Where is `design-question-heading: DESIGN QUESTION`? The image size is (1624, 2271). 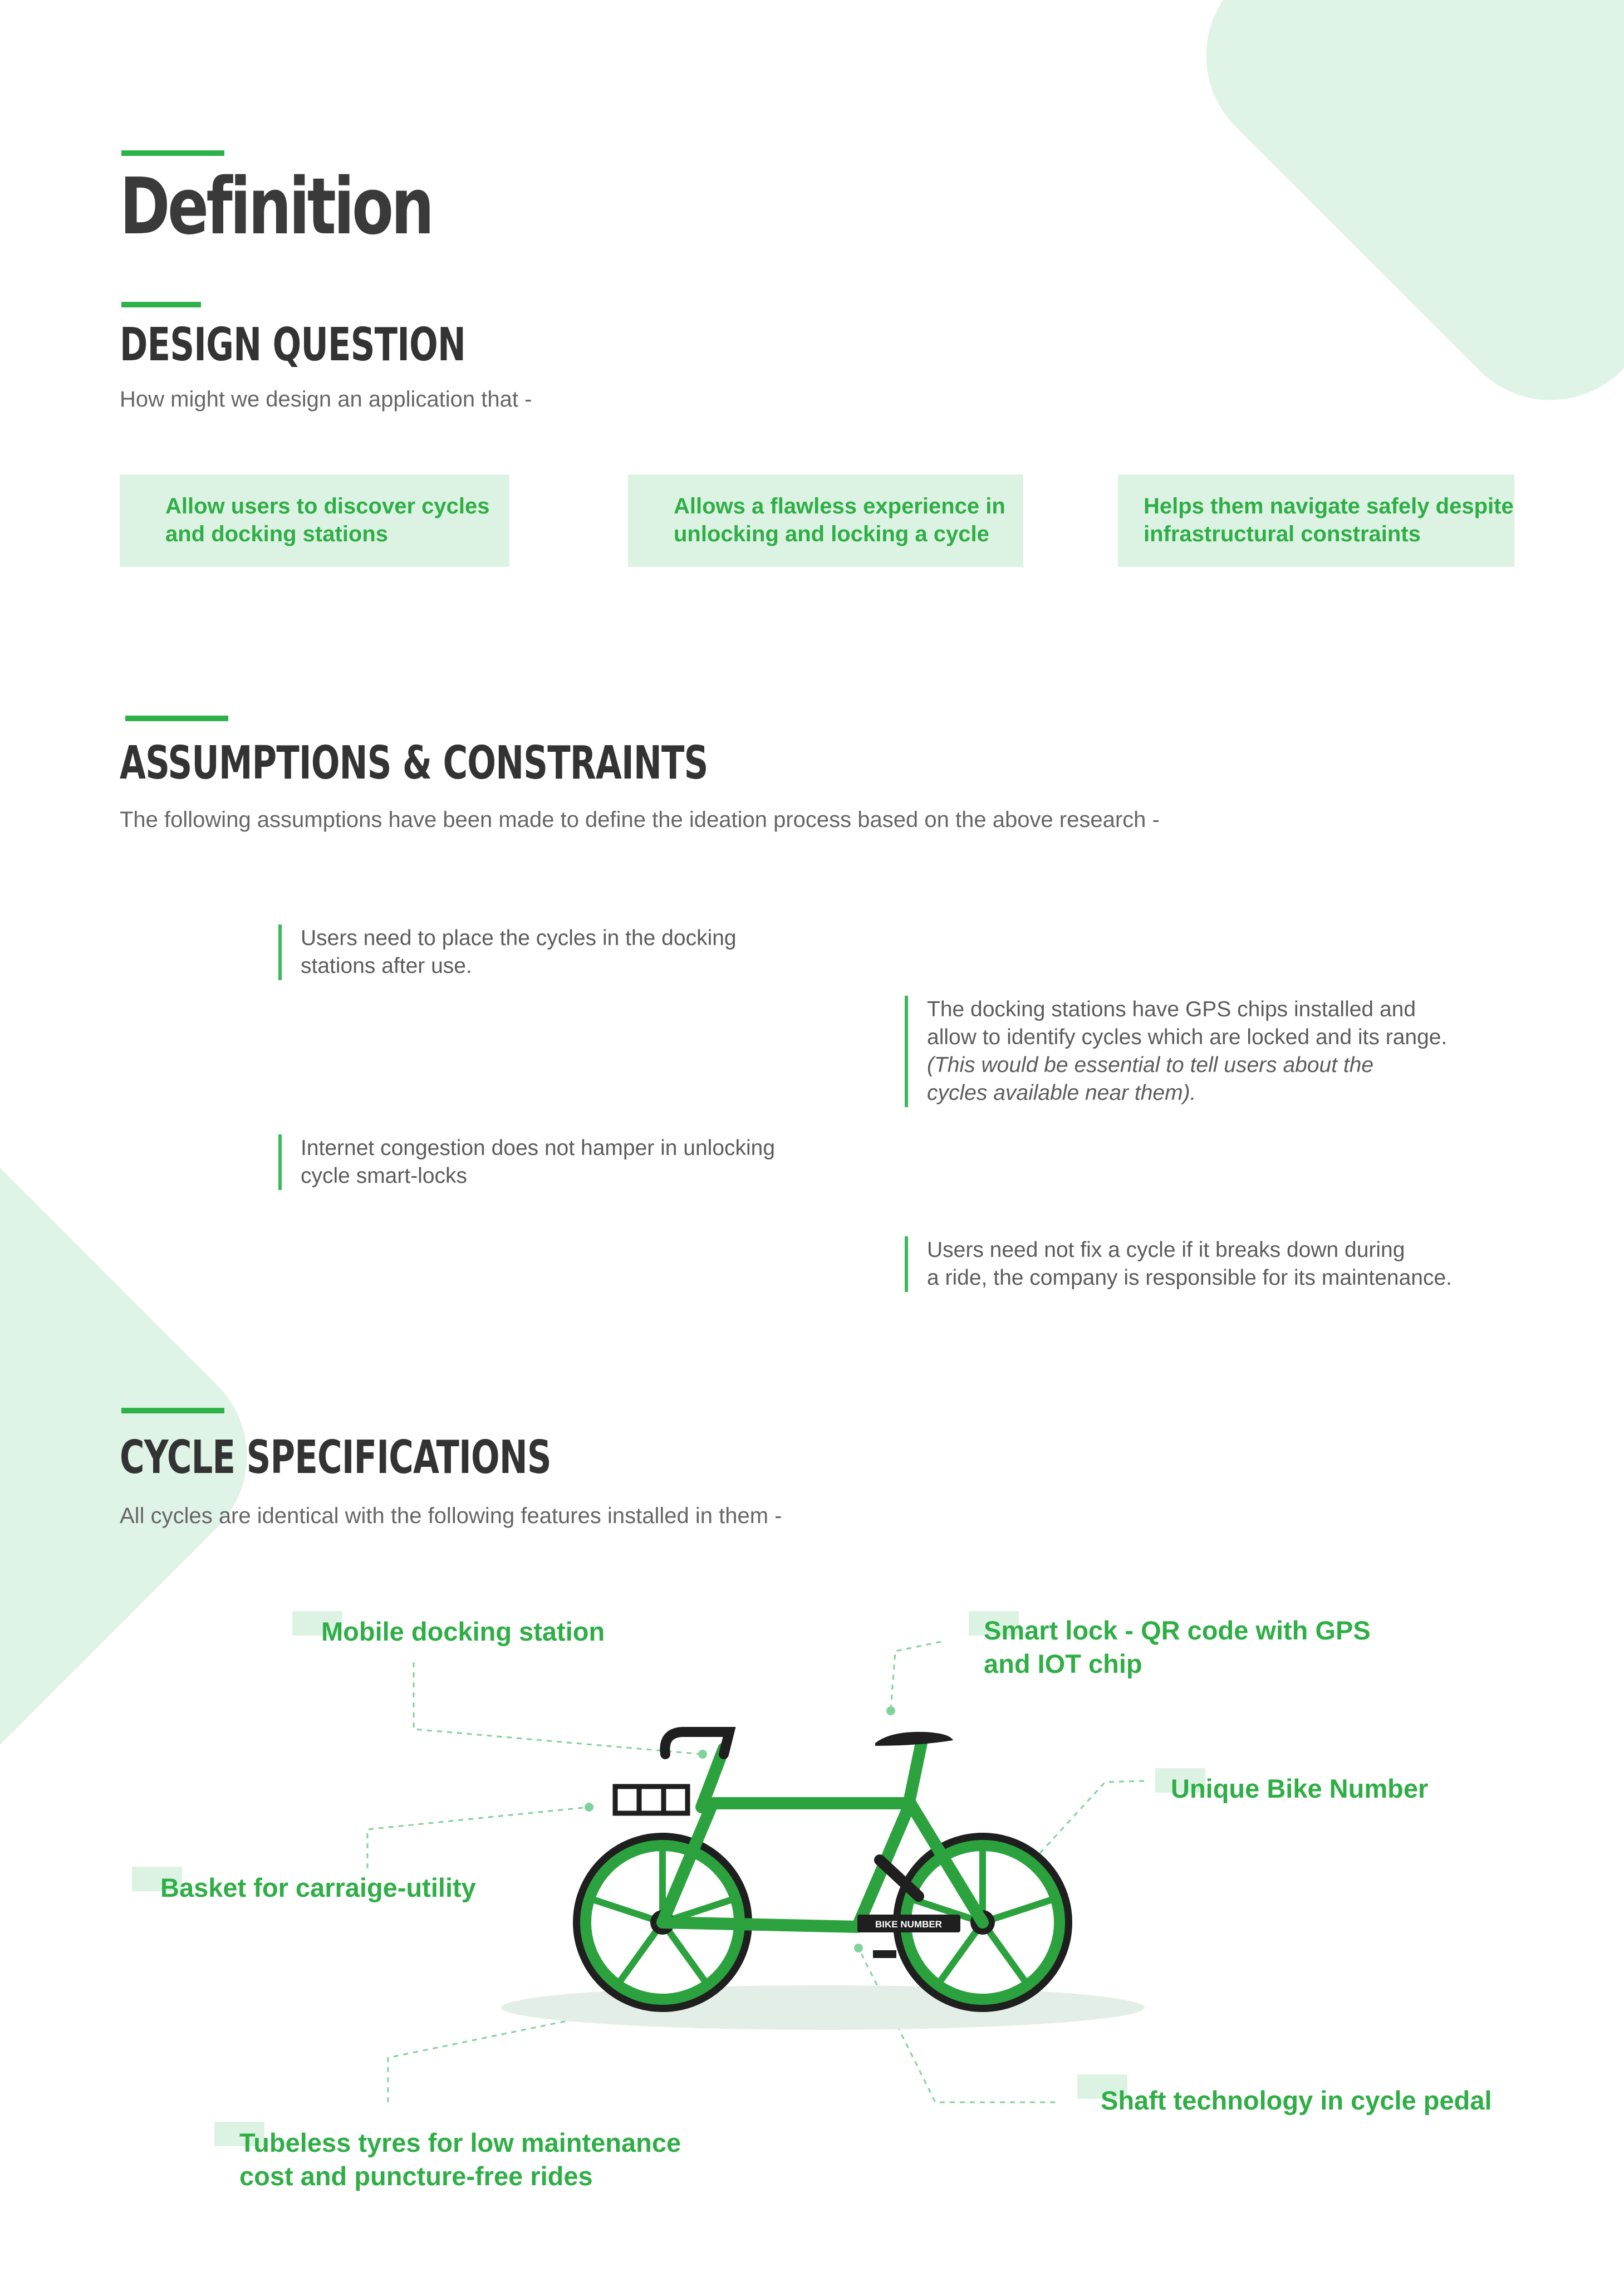
design-question-heading: DESIGN QUESTION is located at coordinates (293, 345).